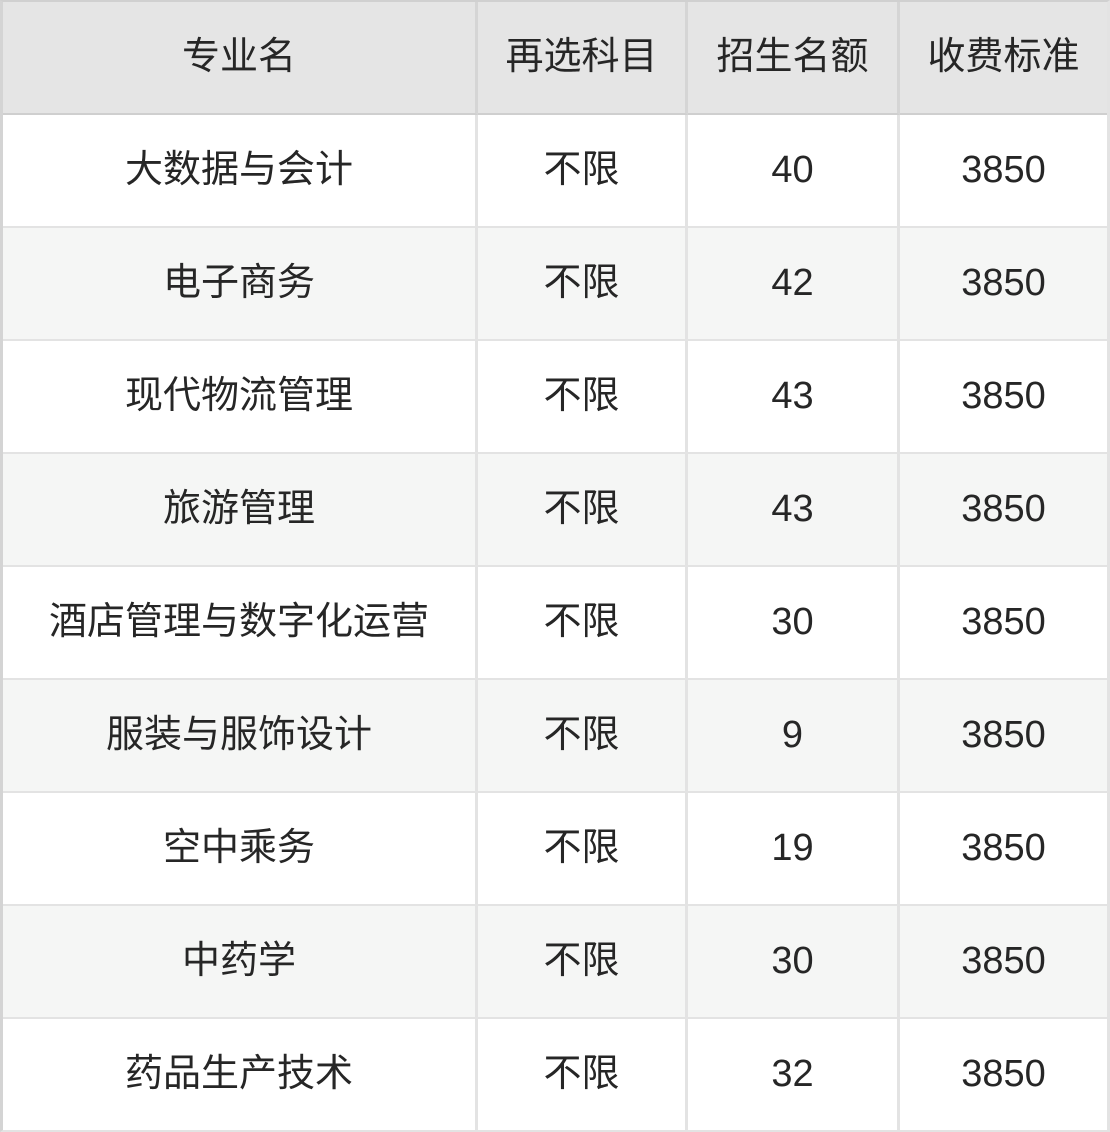  Describe the element at coordinates (240, 171) in the screenshot. I see `cell-major: 大数据与会计` at that location.